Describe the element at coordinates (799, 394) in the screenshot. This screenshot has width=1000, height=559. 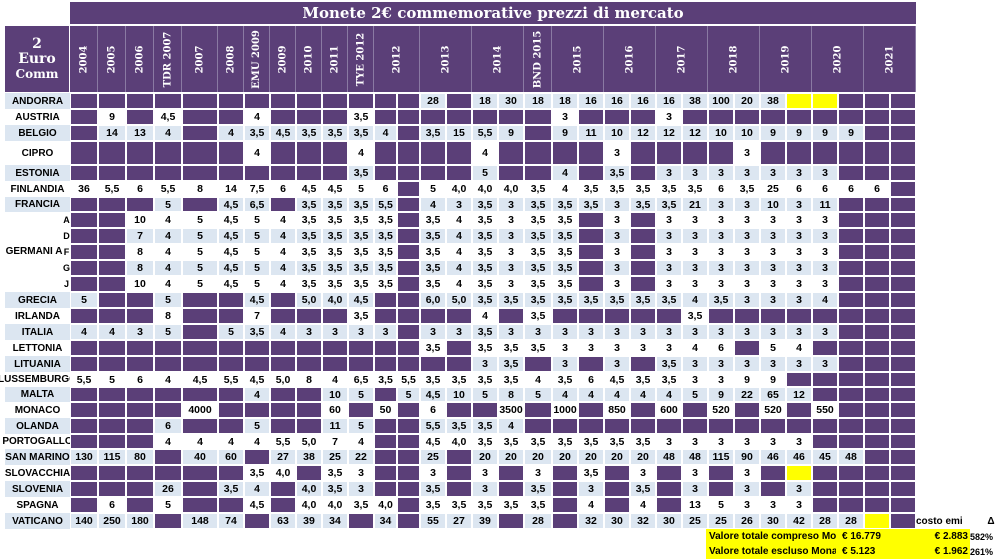
I see `price-cell: 12` at that location.